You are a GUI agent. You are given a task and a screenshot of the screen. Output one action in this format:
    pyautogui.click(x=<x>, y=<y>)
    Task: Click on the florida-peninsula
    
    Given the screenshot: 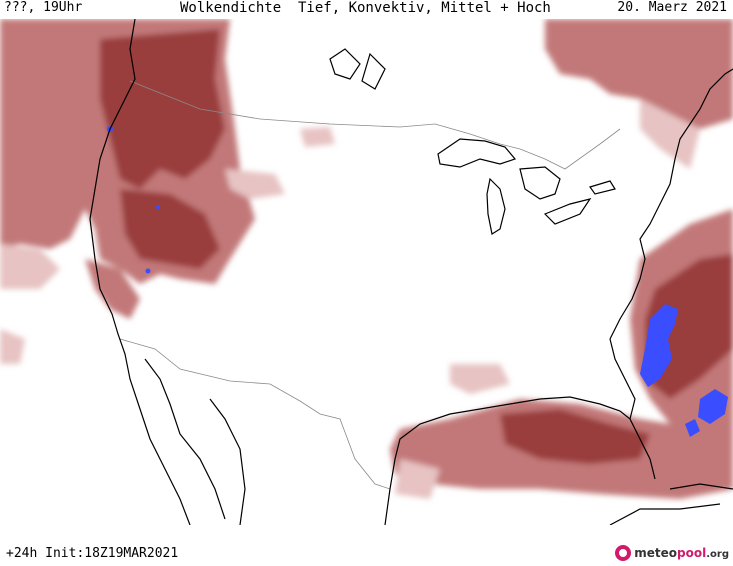 What is the action you would take?
    pyautogui.click(x=622, y=379)
    